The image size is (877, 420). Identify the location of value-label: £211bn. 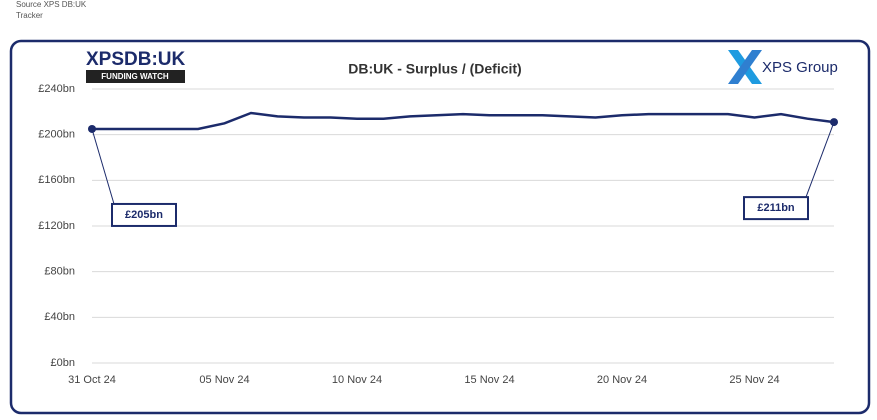
(776, 208).